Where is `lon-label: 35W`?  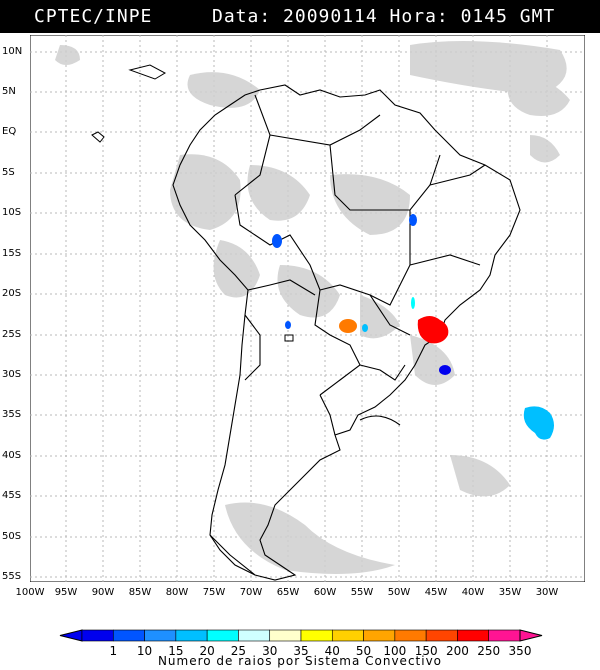 lon-label: 35W is located at coordinates (510, 592).